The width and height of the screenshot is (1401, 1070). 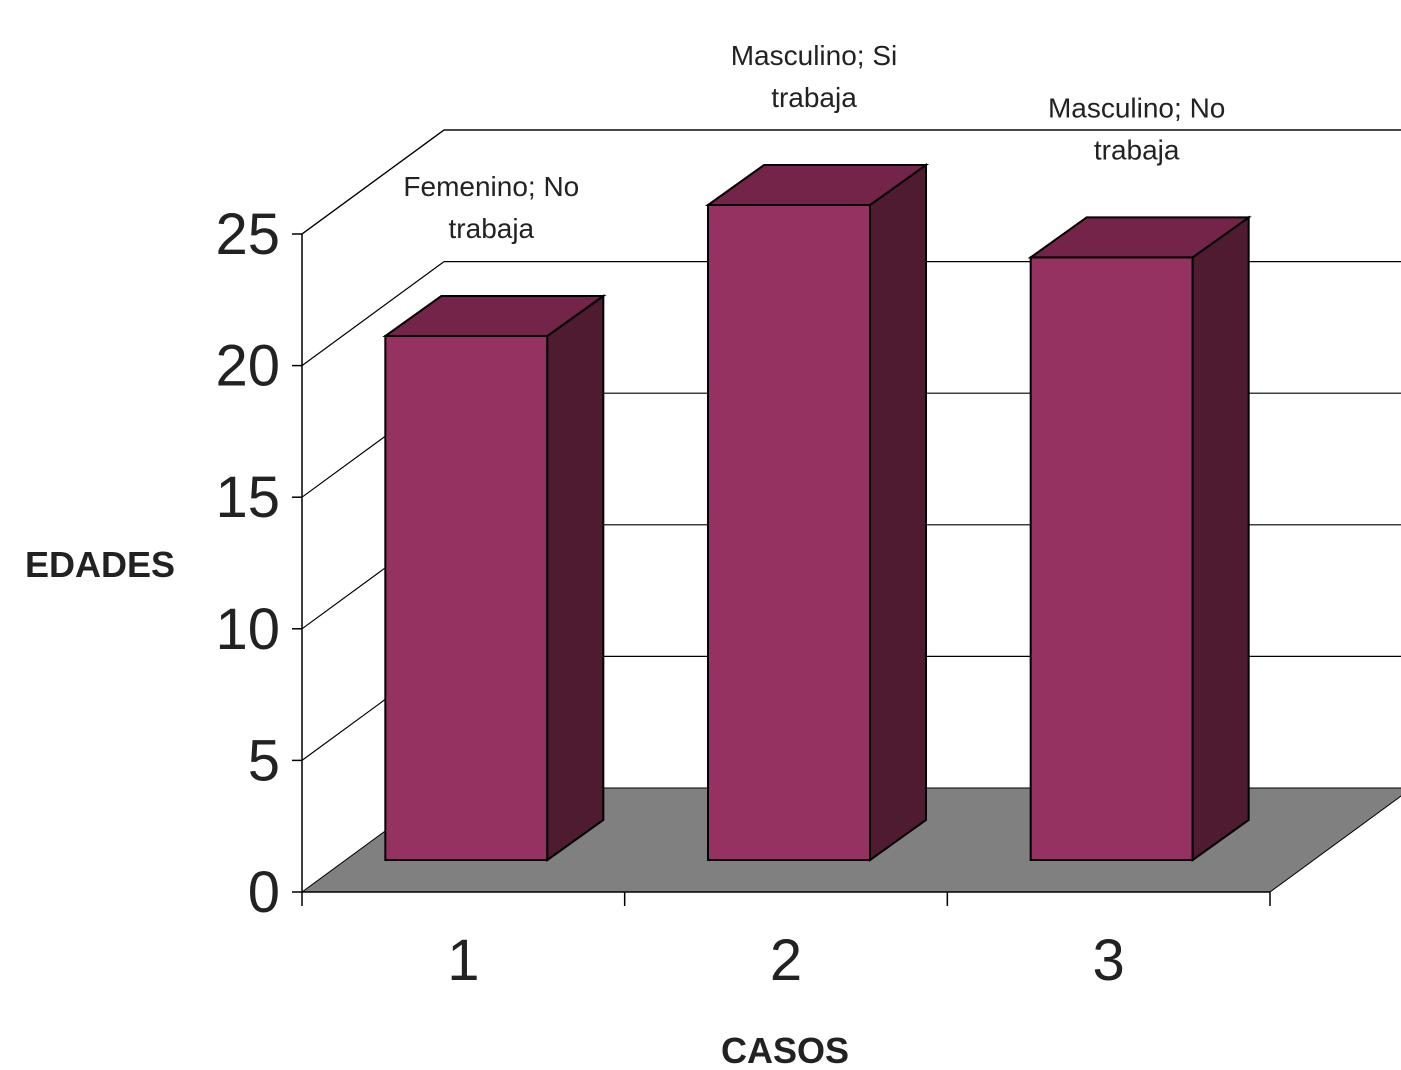 I want to click on data-label-line: Masculino; No, so click(x=1136, y=107).